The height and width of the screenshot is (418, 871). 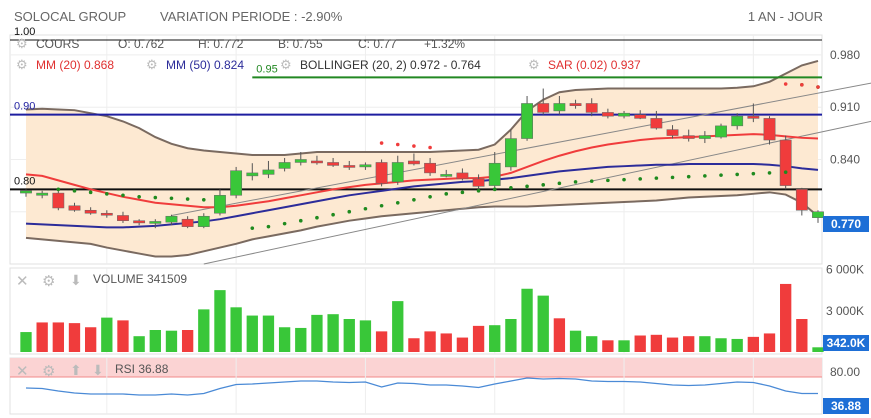 I want to click on bollinger-lower-line, so click(x=422, y=224).